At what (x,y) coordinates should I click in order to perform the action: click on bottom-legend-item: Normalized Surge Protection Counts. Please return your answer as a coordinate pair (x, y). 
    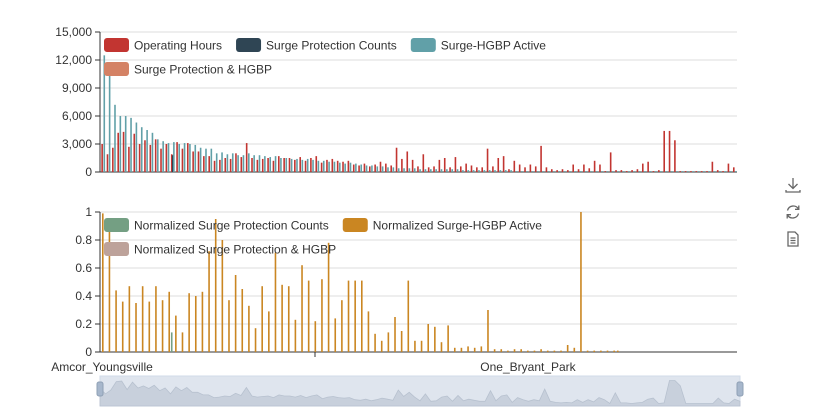
    Looking at the image, I should click on (216, 225).